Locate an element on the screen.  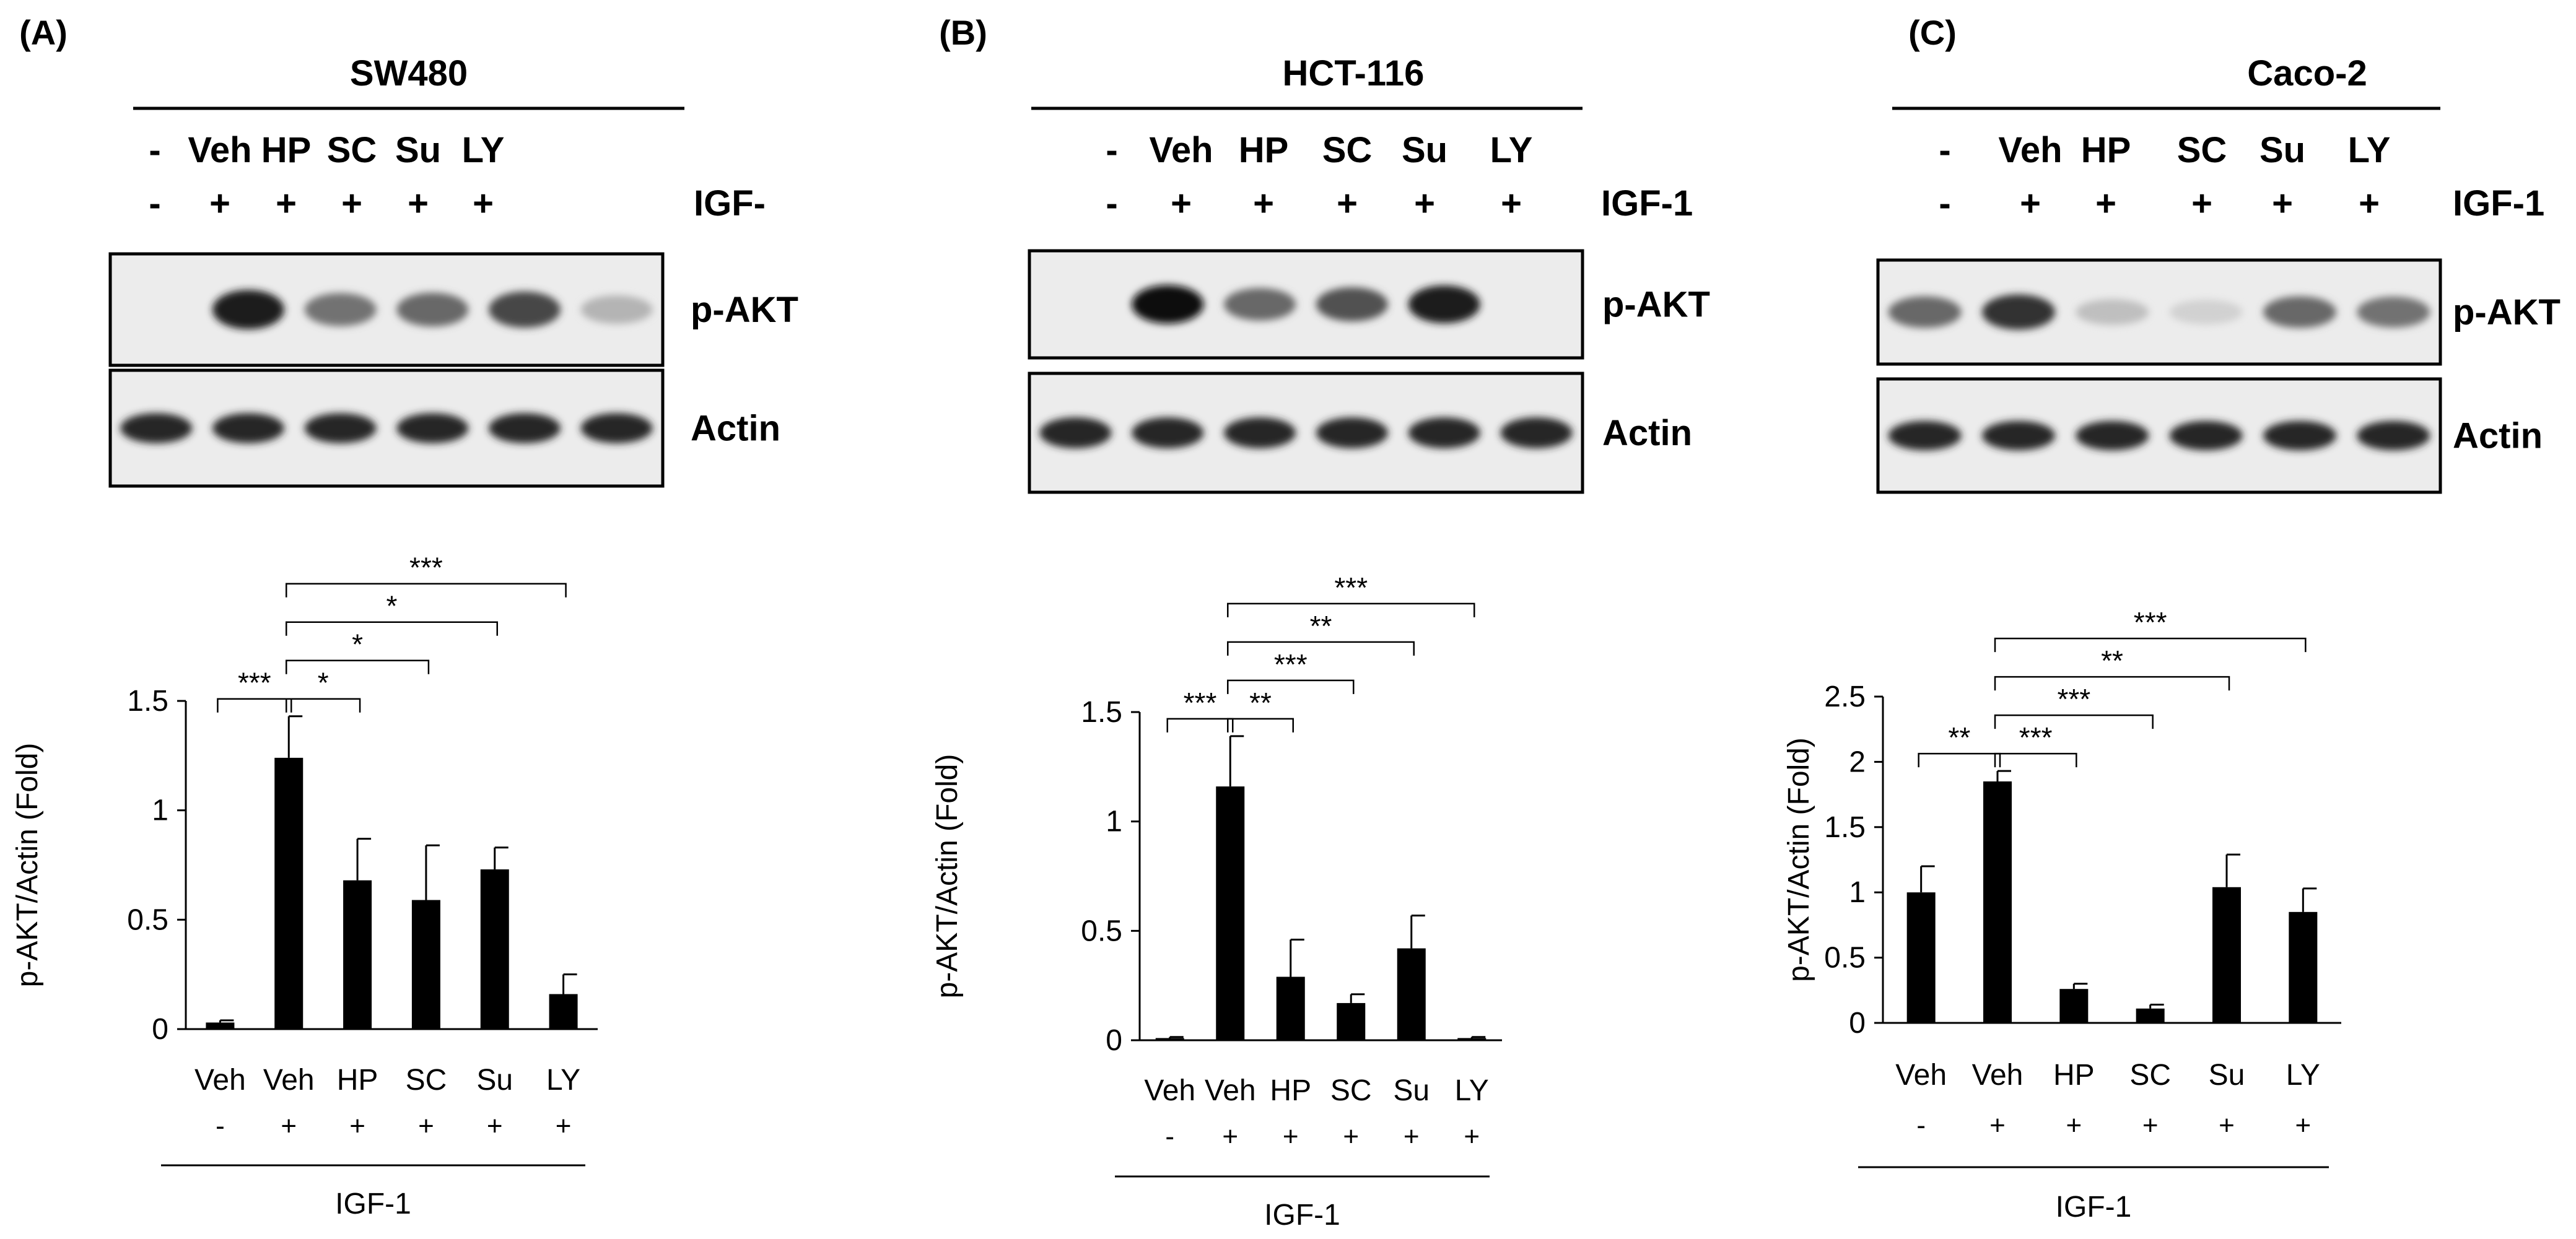
x-igf-sign: - is located at coordinates (1169, 1136).